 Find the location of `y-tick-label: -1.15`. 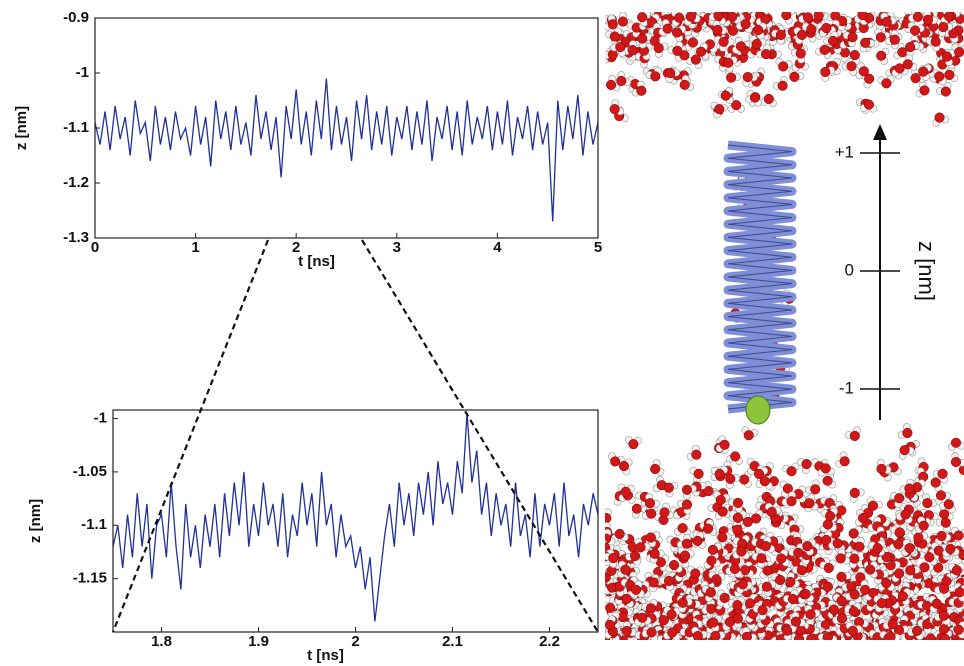

y-tick-label: -1.15 is located at coordinates (90, 578).